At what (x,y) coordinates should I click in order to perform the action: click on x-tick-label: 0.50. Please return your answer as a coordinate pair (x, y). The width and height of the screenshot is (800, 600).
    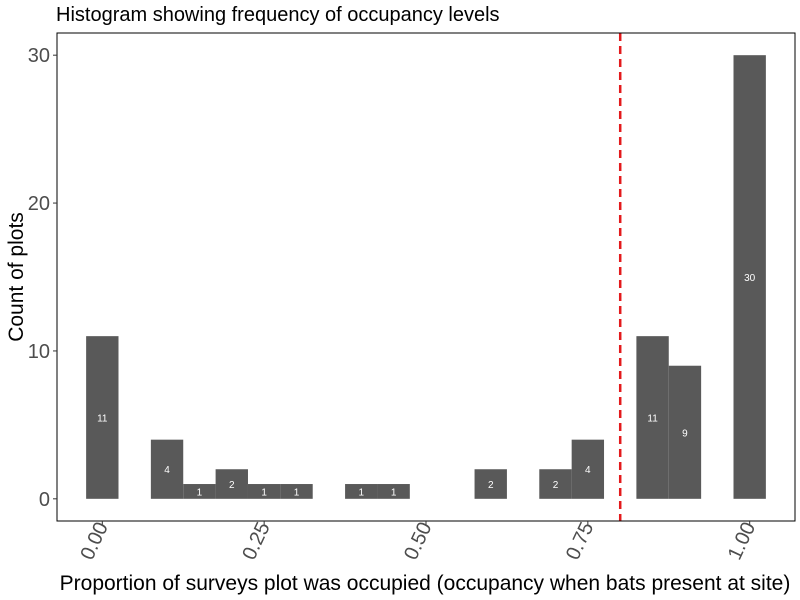
    Looking at the image, I should click on (418, 541).